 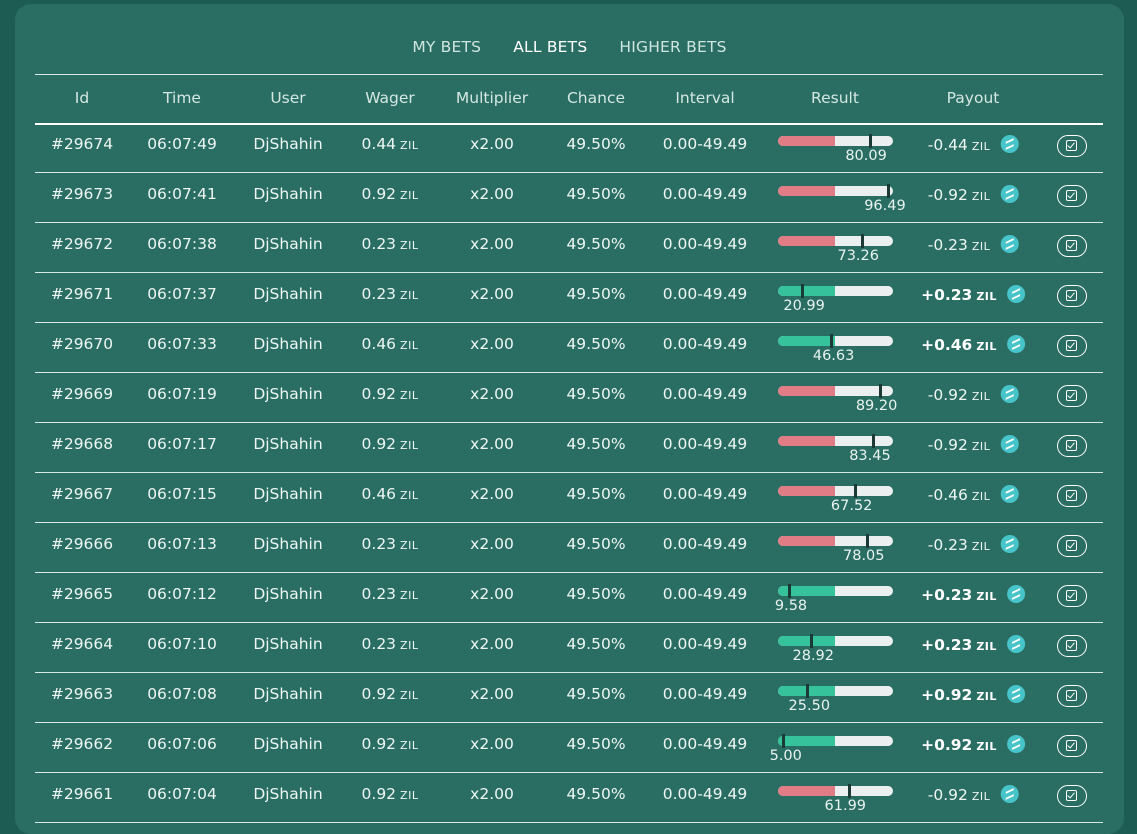 What do you see at coordinates (947, 245) in the screenshot?
I see `payout-amount: -0.23` at bounding box center [947, 245].